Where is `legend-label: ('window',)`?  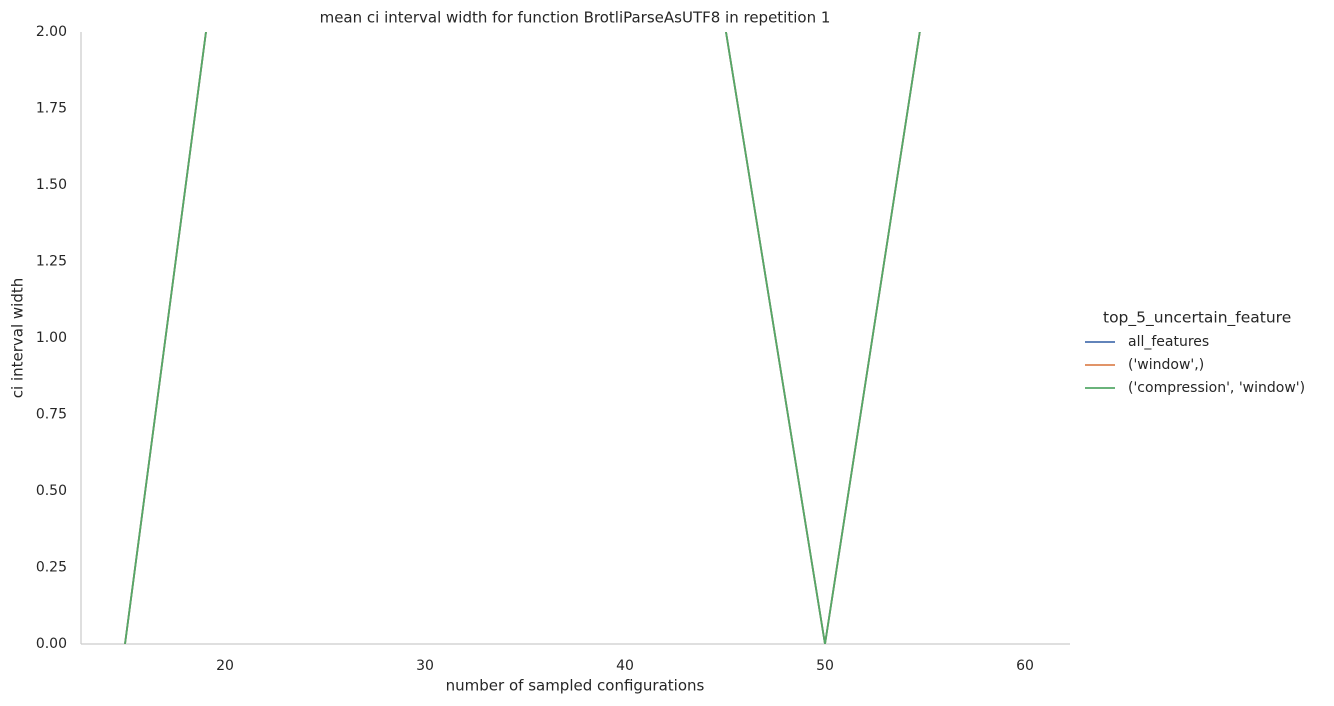
legend-label: ('window',) is located at coordinates (1166, 365).